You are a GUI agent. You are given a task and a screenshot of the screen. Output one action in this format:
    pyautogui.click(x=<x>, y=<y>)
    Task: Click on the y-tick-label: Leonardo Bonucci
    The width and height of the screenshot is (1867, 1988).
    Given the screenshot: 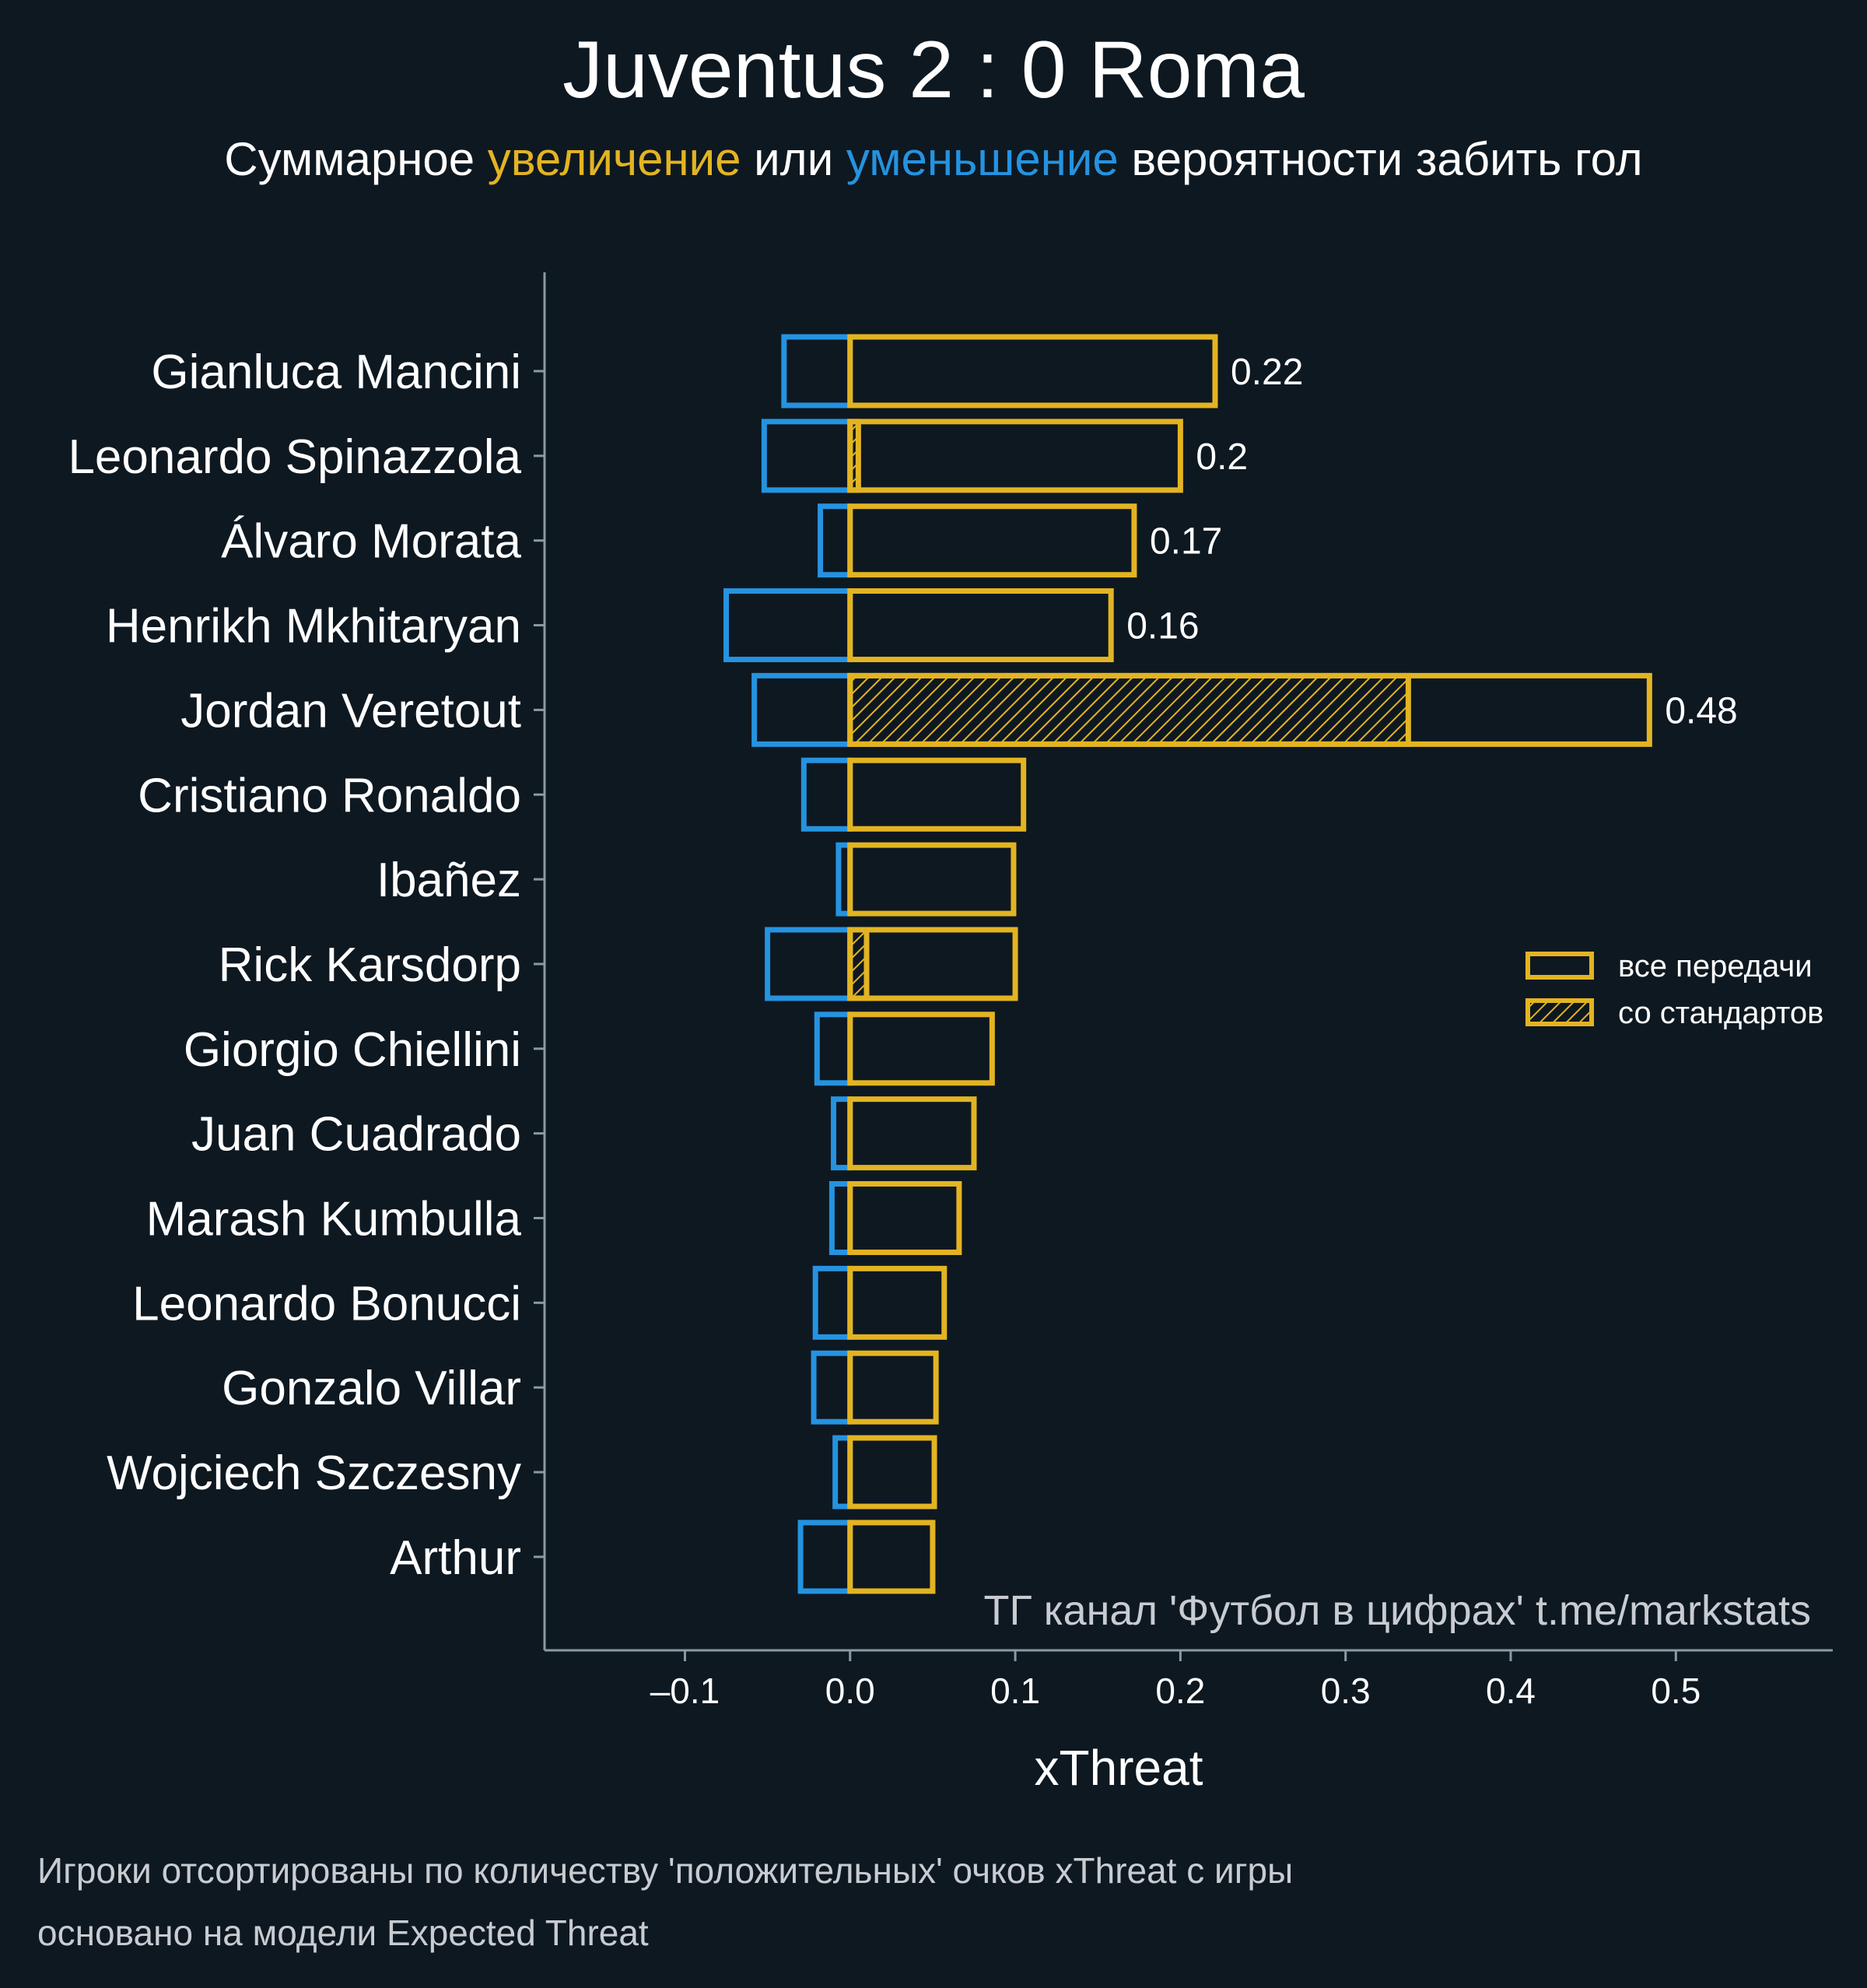 What is the action you would take?
    pyautogui.click(x=327, y=1304)
    